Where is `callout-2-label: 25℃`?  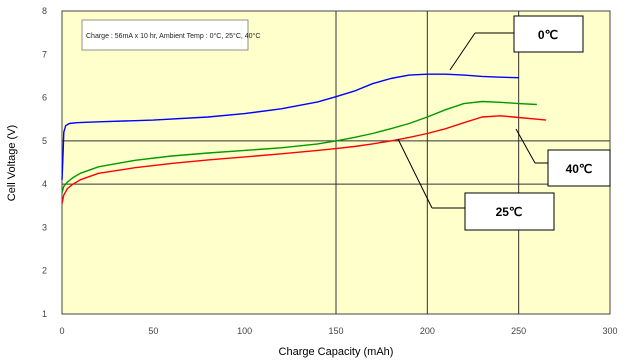 callout-2-label: 25℃ is located at coordinates (509, 212).